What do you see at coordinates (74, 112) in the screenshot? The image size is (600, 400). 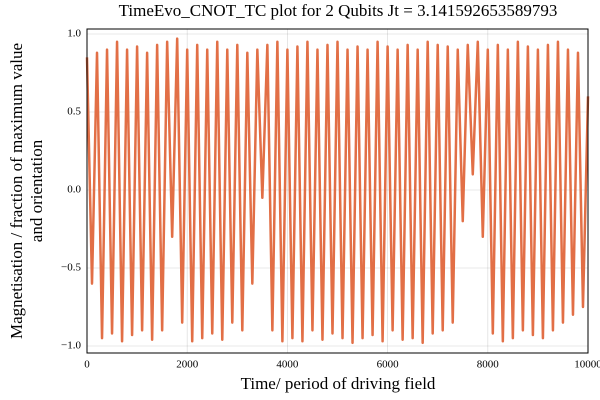 I see `y-tick-label: 0.5` at bounding box center [74, 112].